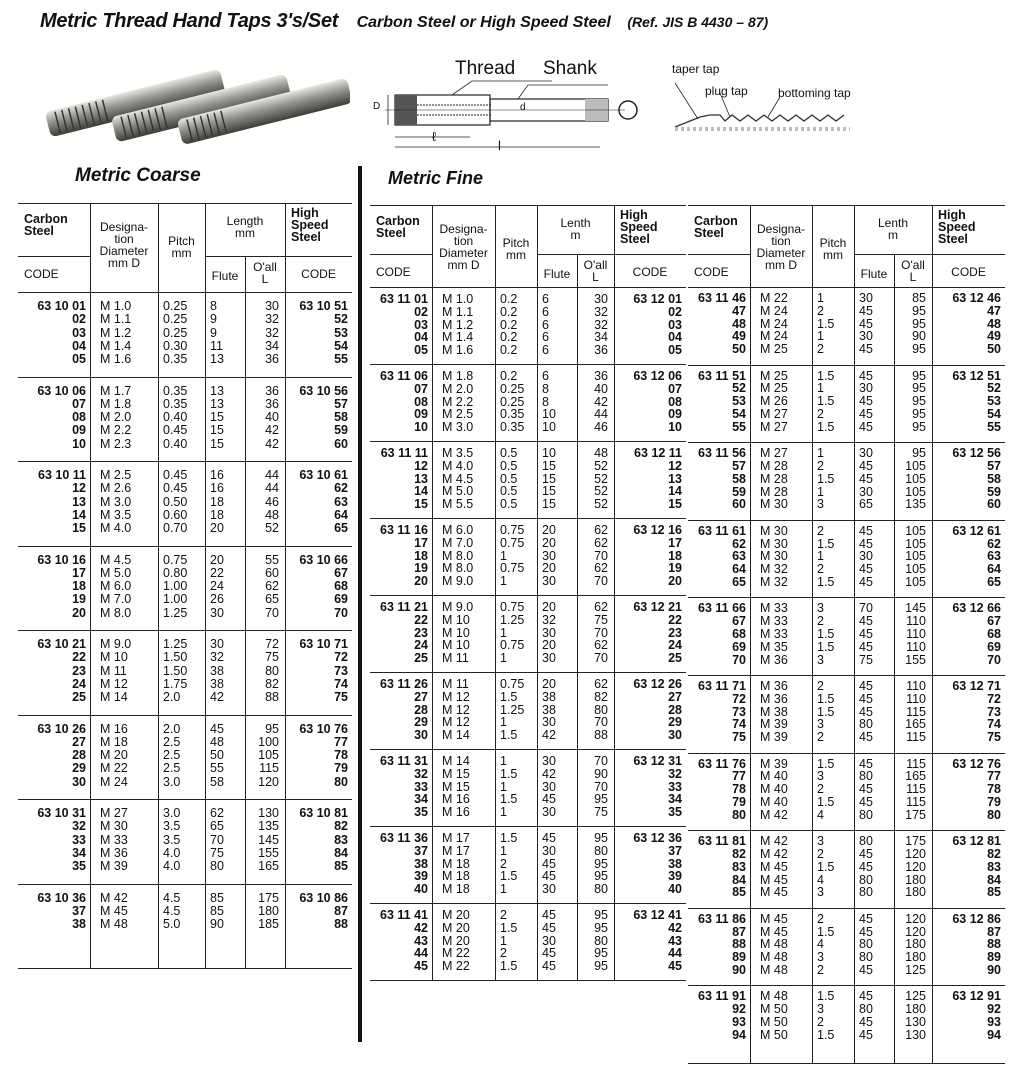 This screenshot has width=1016, height=1067. Describe the element at coordinates (456, 850) in the screenshot. I see `designation: M 17` at that location.